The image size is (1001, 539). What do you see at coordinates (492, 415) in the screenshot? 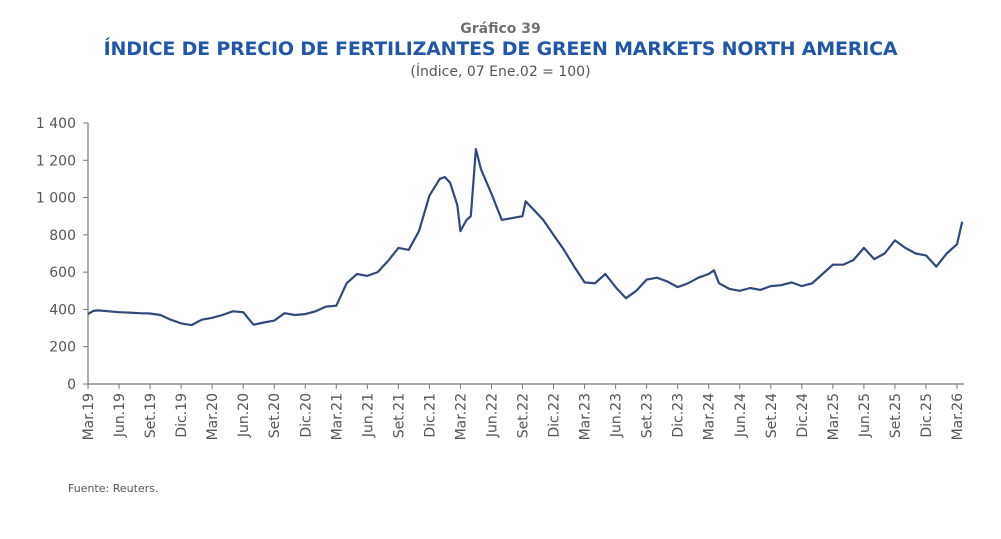
I see `x-tick-label: Jun.22` at bounding box center [492, 415].